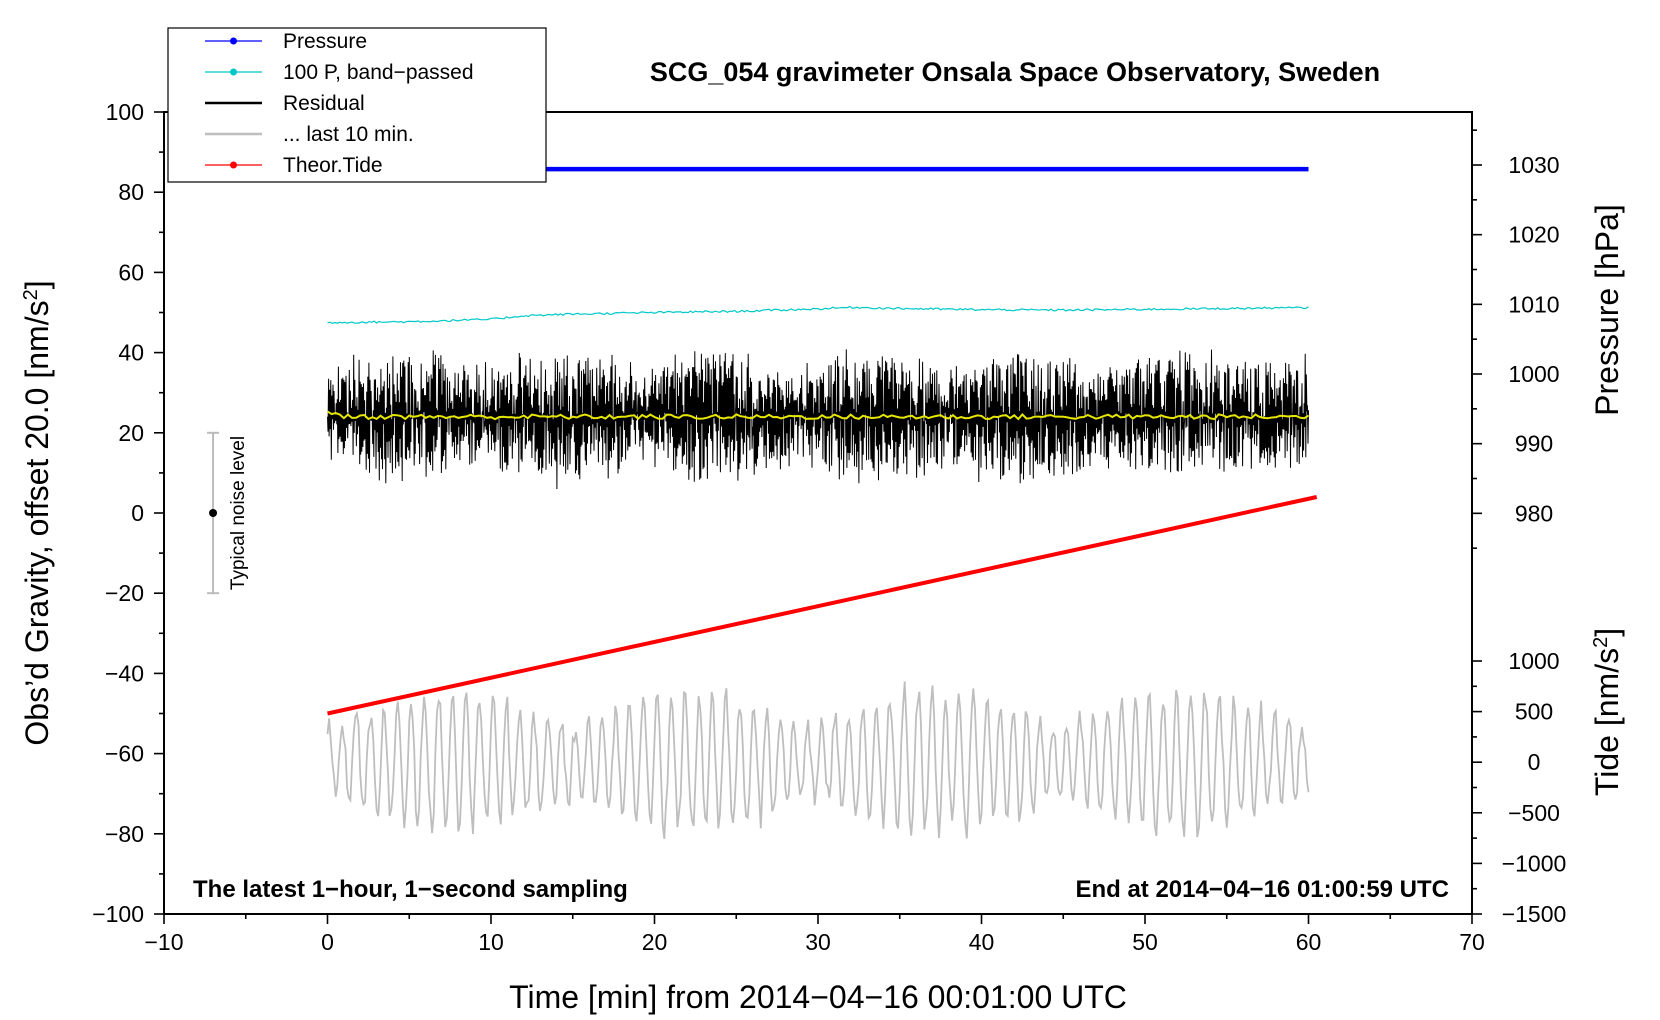 Image resolution: width=1660 pixels, height=1020 pixels. What do you see at coordinates (1607, 310) in the screenshot?
I see `y-axis-title-pressure: Pressure [hPa]` at bounding box center [1607, 310].